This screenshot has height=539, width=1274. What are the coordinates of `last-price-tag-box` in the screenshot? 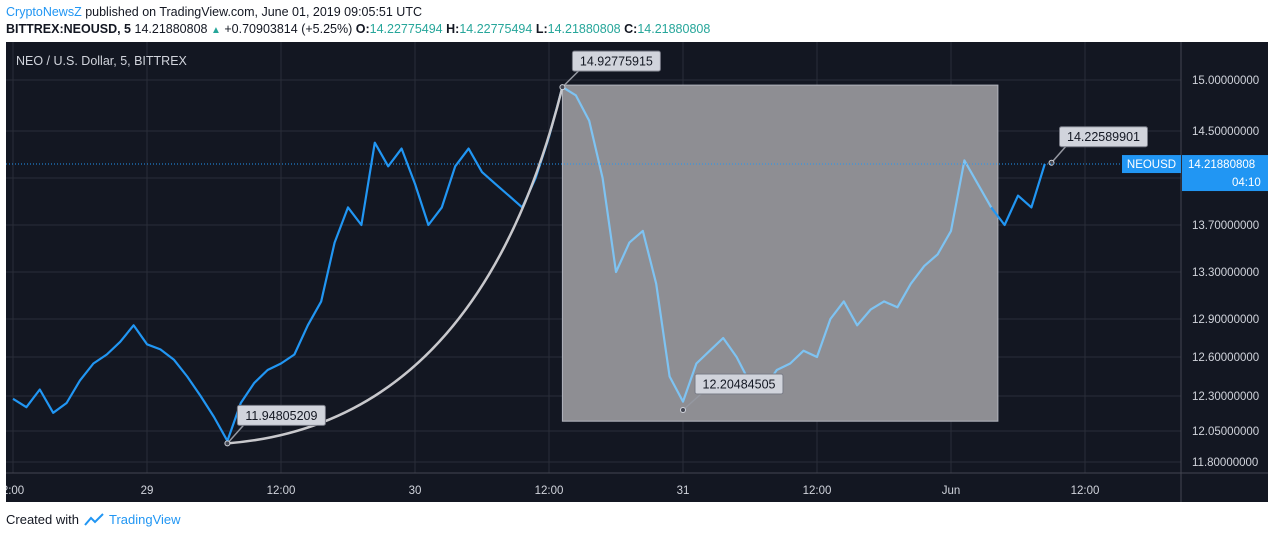 It's located at (1225, 173).